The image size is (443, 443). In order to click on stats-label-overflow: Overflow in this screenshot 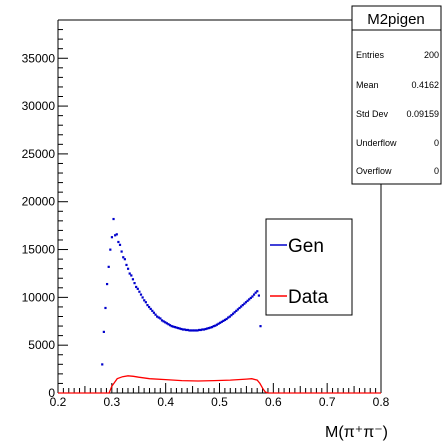, I will do `click(374, 171)`.